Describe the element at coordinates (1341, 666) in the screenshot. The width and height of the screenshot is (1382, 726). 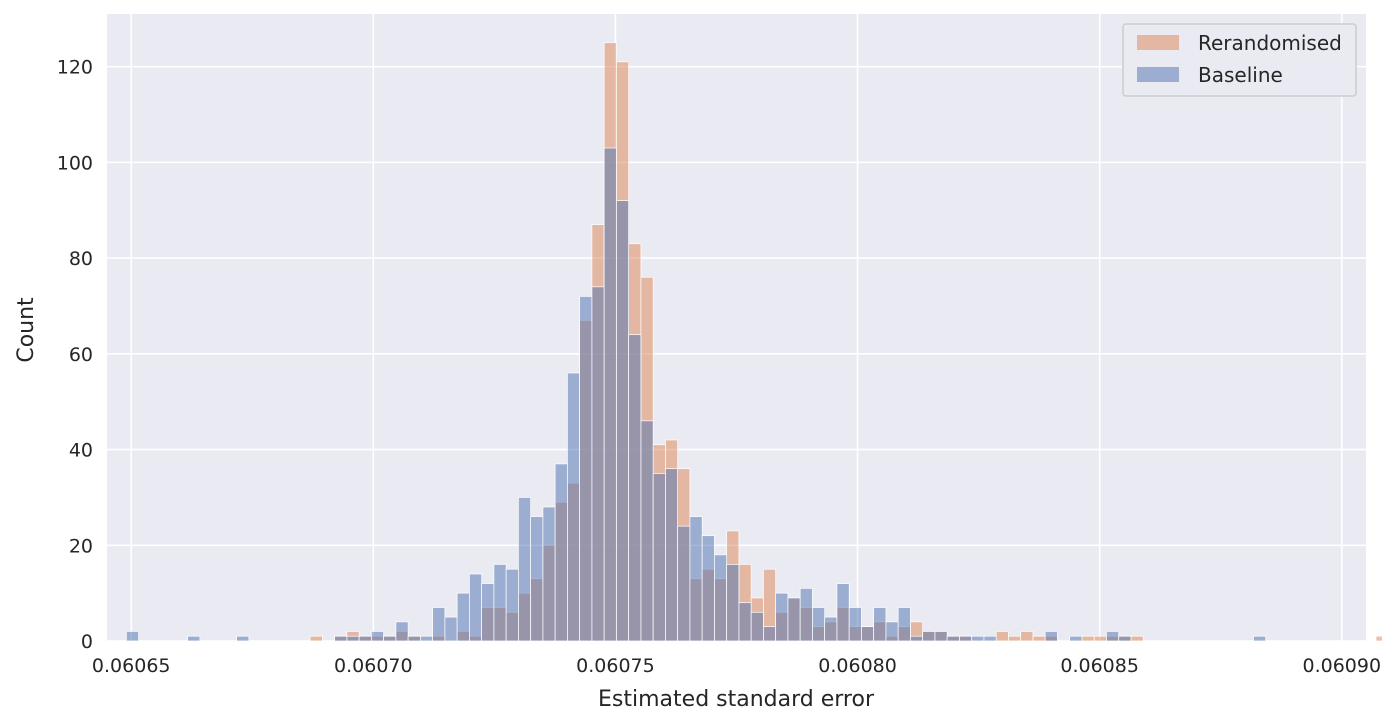
I see `x-tick-label: 0.06090` at that location.